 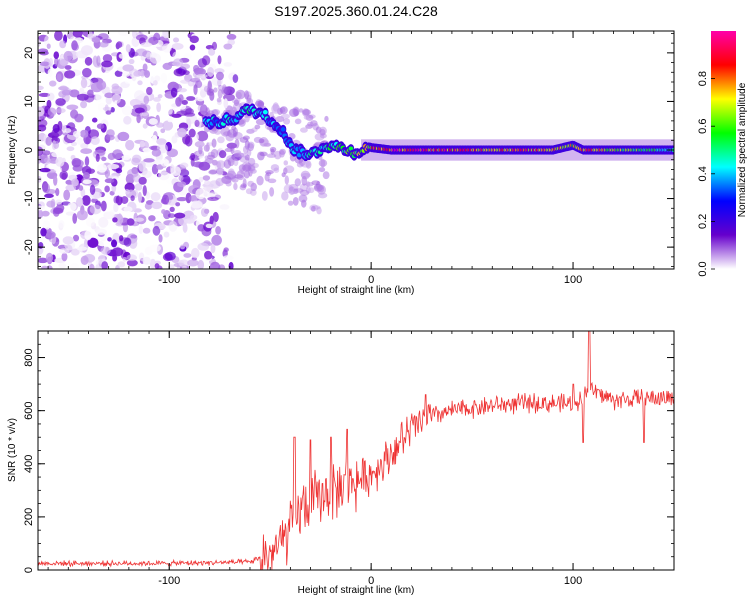 I want to click on track-cell, so click(x=265, y=112).